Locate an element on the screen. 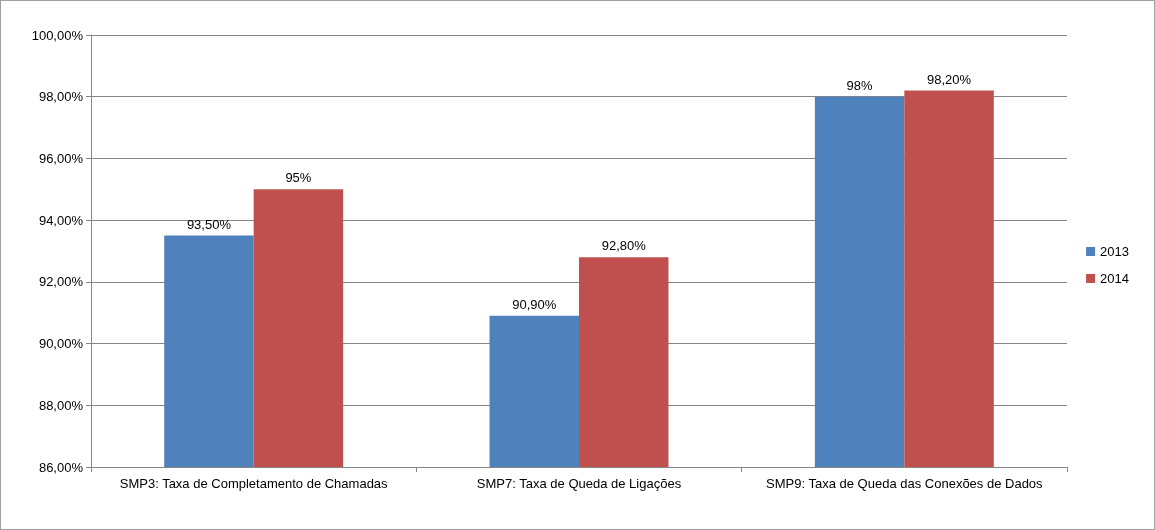 The height and width of the screenshot is (530, 1155). y-tick-label: 90,00% is located at coordinates (61, 344).